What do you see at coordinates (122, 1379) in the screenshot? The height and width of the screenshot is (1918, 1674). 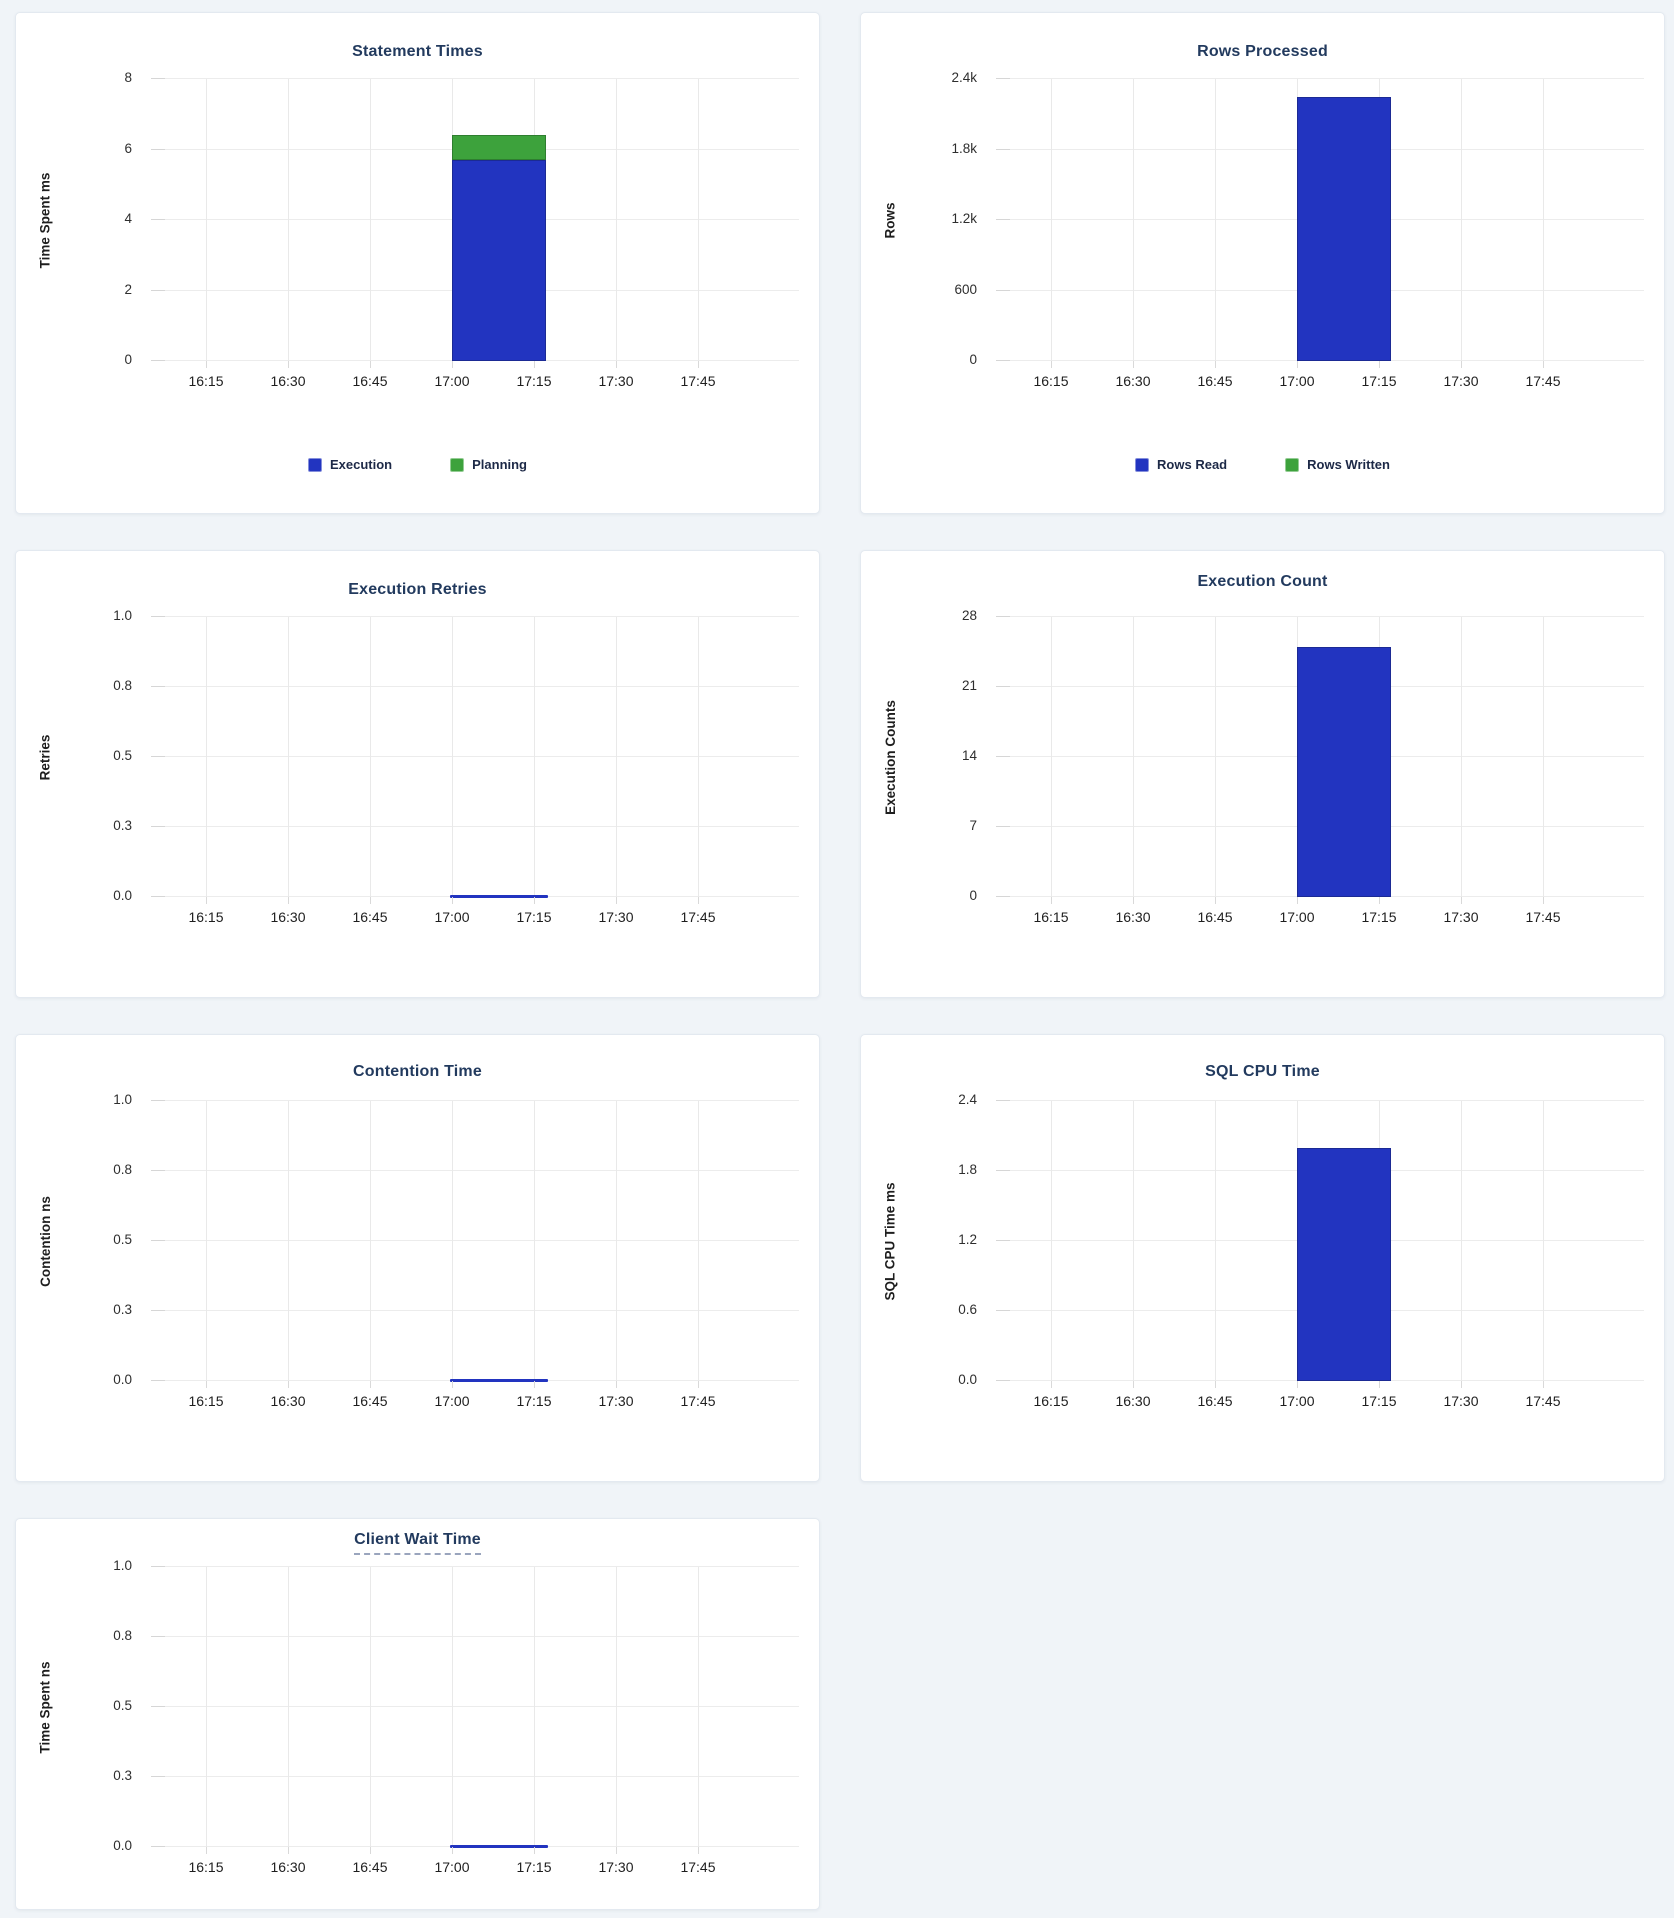 I see `y-tick-label: 0.0` at bounding box center [122, 1379].